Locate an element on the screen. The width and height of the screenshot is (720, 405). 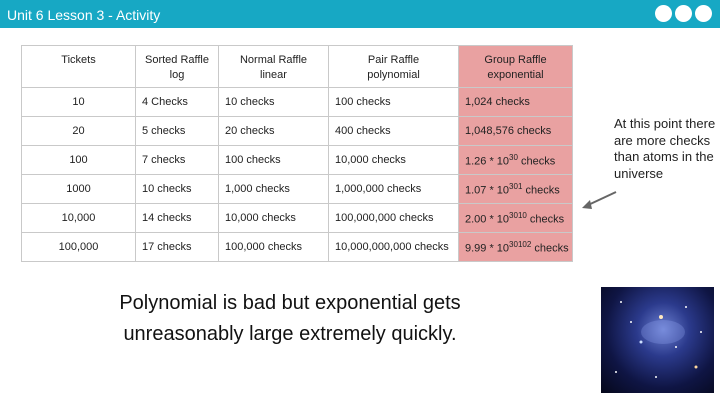
cell-tickets: 20 is located at coordinates (78, 131).